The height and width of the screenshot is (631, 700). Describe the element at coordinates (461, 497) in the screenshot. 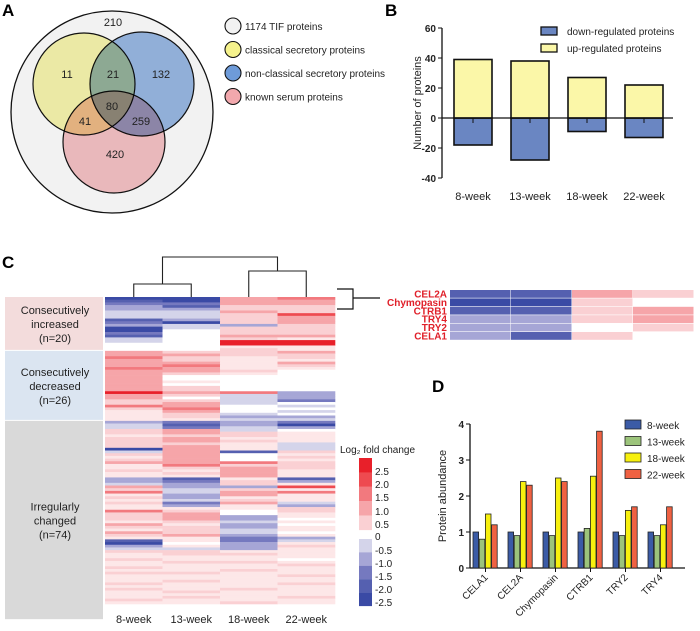

I see `y-tick-label: 2` at that location.